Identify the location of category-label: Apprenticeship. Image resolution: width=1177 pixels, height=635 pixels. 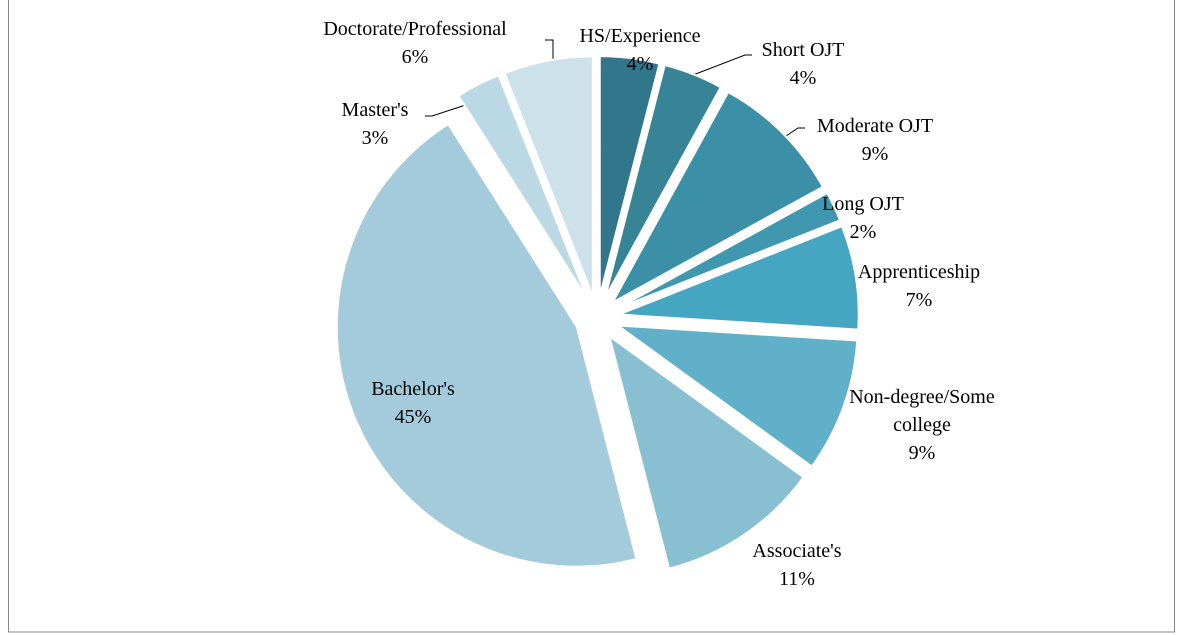
(919, 272).